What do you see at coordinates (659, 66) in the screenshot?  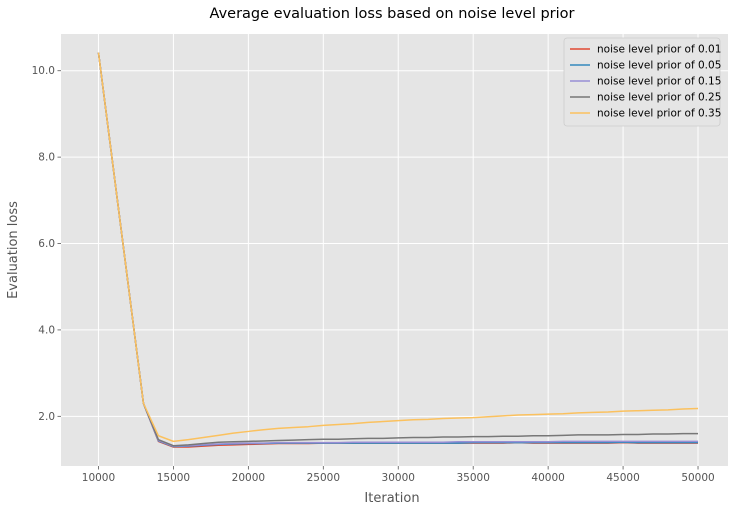 I see `legend-label: noise level prior of 0.05` at bounding box center [659, 66].